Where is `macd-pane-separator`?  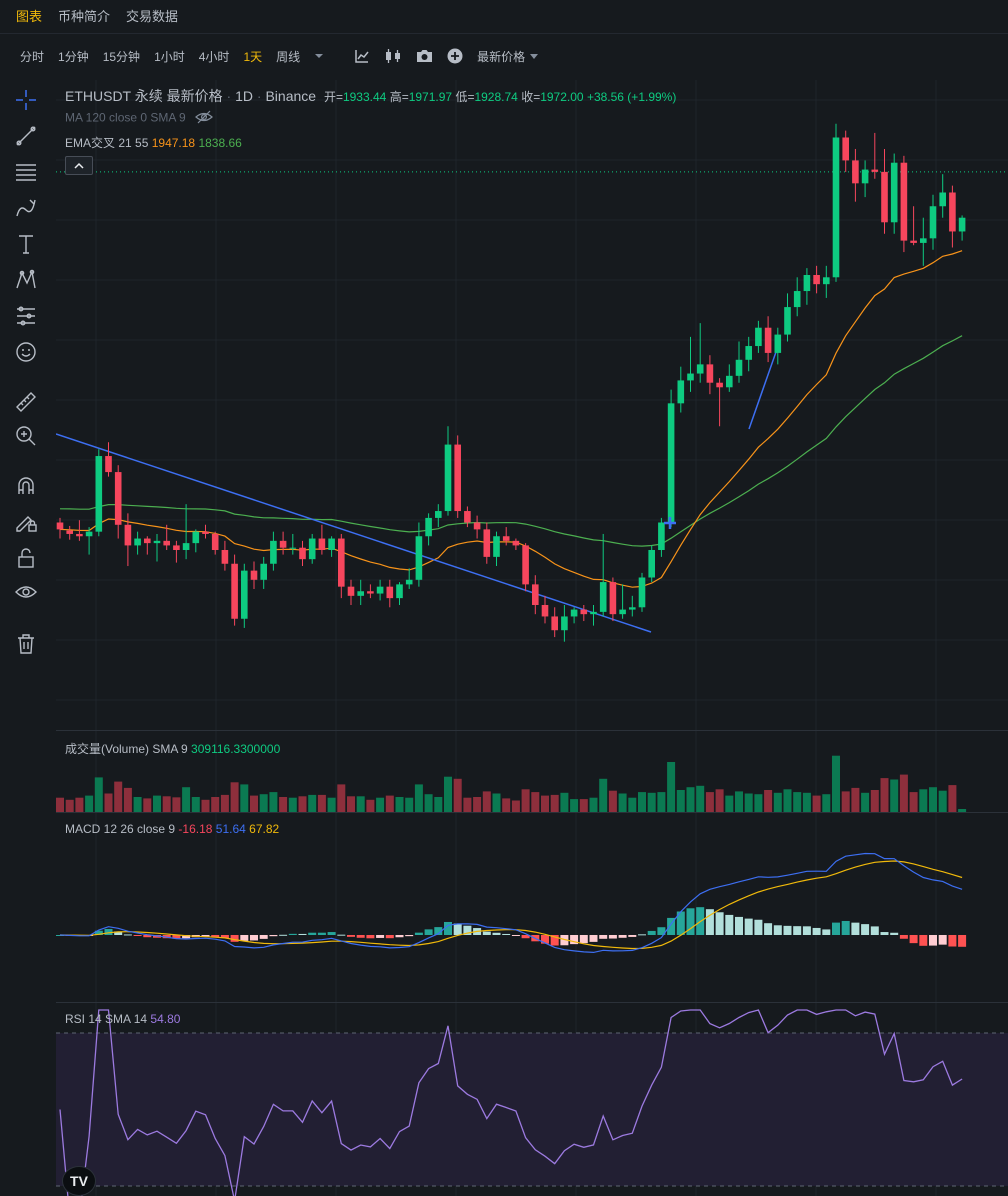 macd-pane-separator is located at coordinates (532, 812).